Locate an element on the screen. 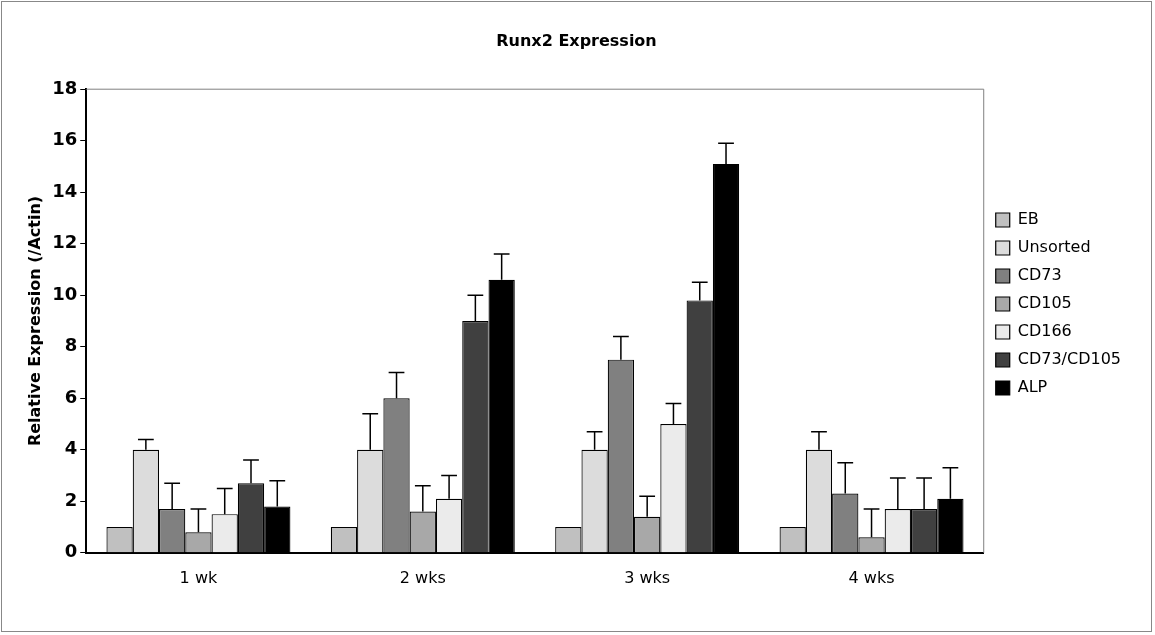 This screenshot has width=1155, height=635. legend-label: CD166 is located at coordinates (1044, 331).